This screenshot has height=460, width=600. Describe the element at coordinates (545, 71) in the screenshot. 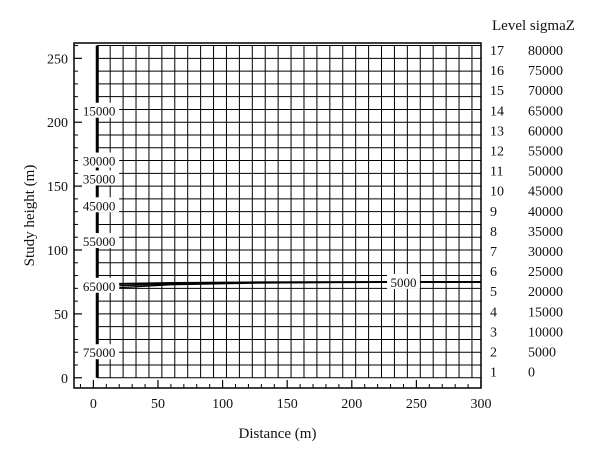

I see `legend-value: 75000` at that location.